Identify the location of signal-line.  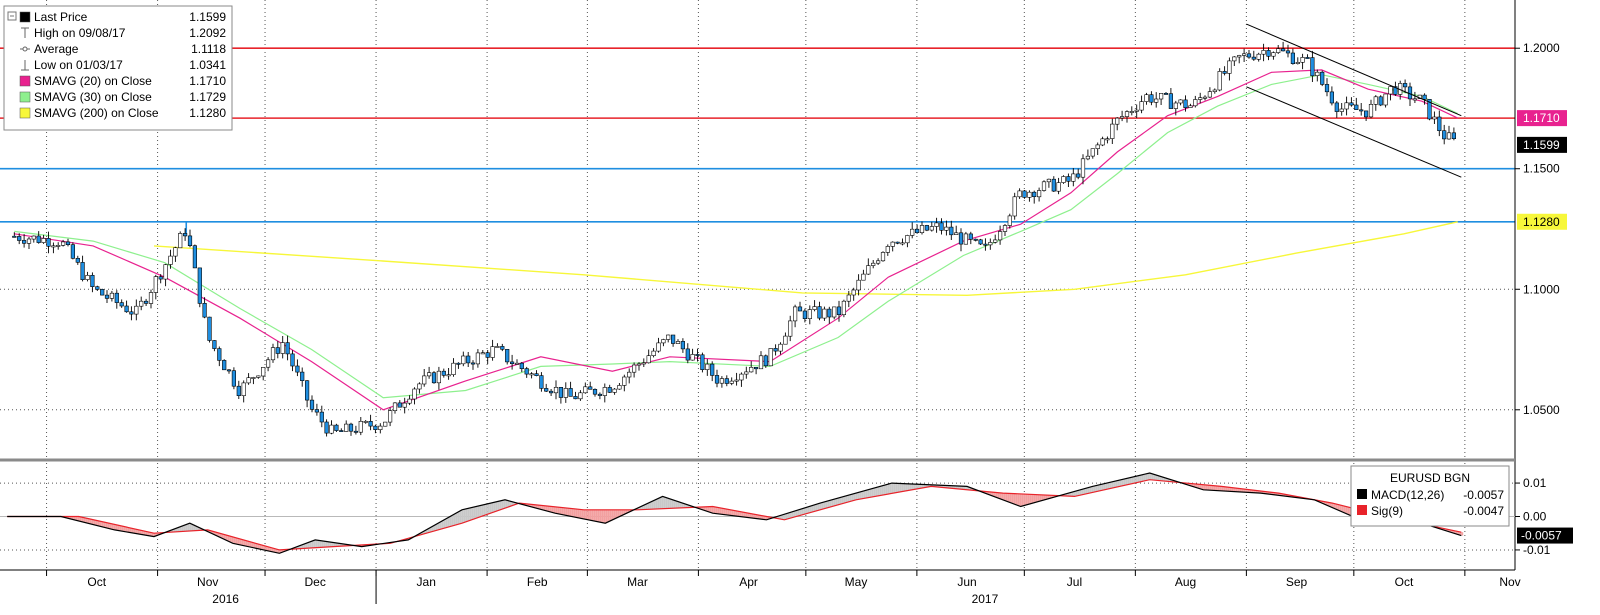
(734, 515).